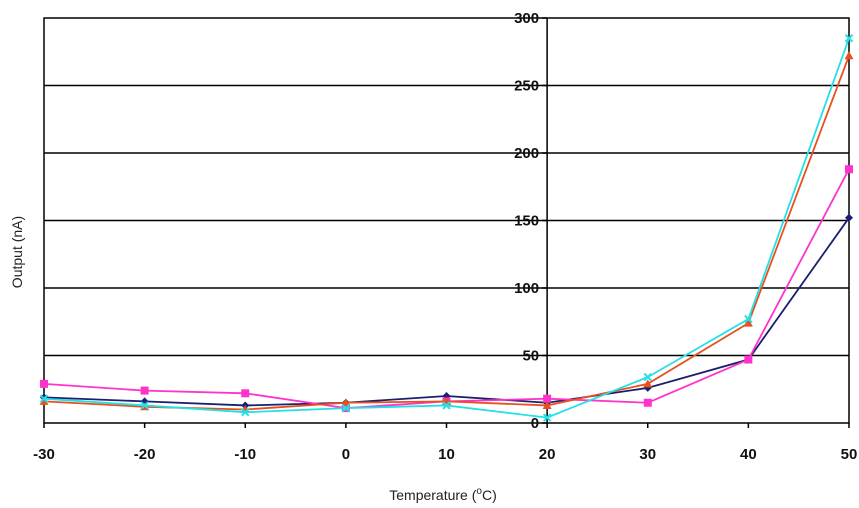 The height and width of the screenshot is (508, 859). What do you see at coordinates (446, 454) in the screenshot?
I see `x-tick-label: 10` at bounding box center [446, 454].